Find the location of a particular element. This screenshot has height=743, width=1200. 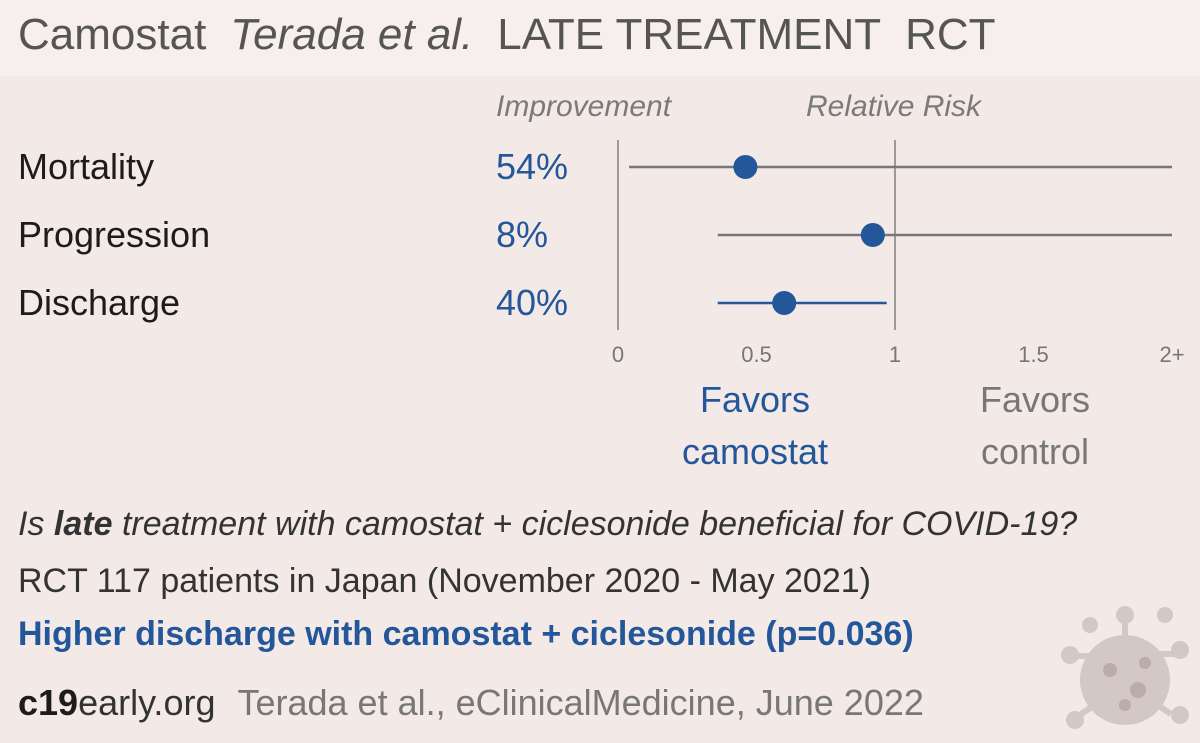

point-estimate-progression is located at coordinates (872, 235).